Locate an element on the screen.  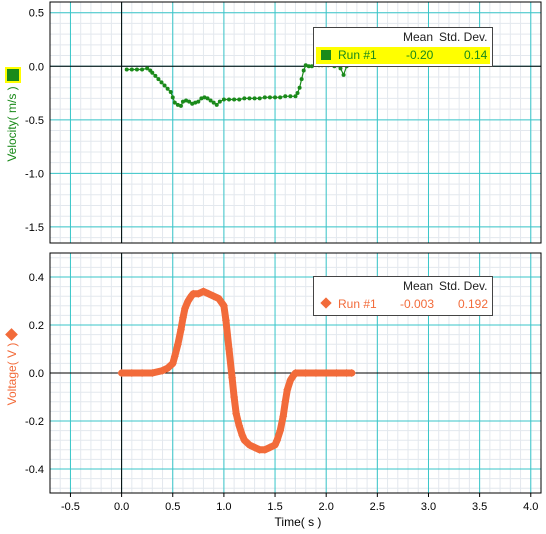
x-tick-labels: -0.5 0.0 0.5 1.0 1.5 2.0 2.5 3.0 3.5 4.0 is located at coordinates (299, 503).